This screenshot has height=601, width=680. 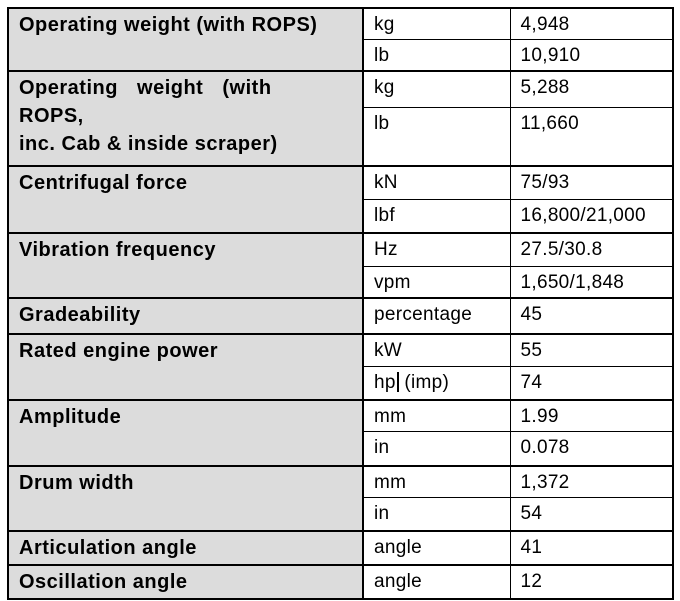 I want to click on spec-label-cell: Oscillation angle, so click(x=185, y=581).